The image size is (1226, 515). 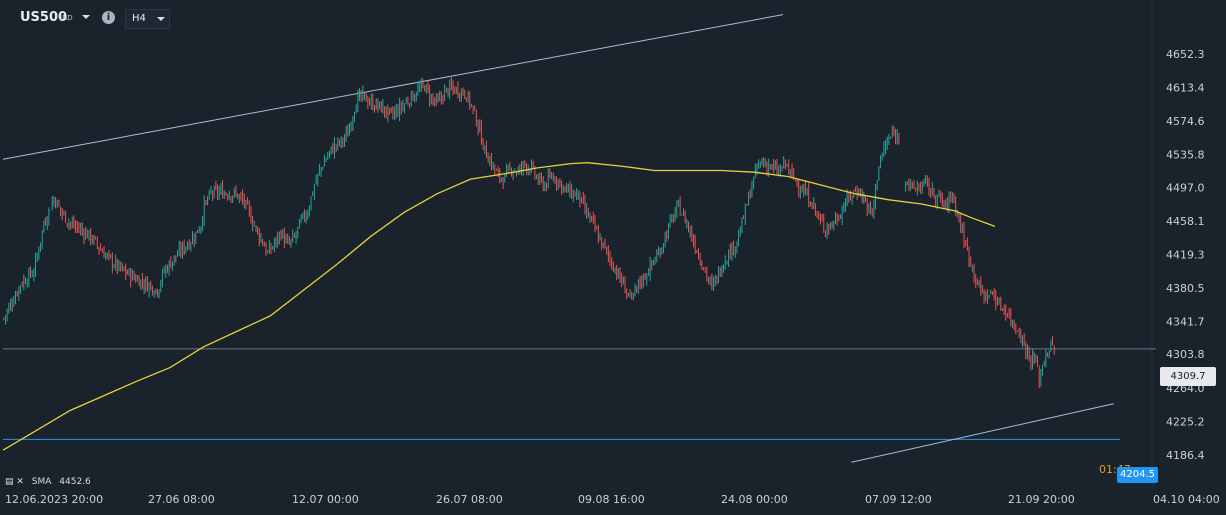 I want to click on y-tick-label: 4458.1, so click(x=1185, y=221).